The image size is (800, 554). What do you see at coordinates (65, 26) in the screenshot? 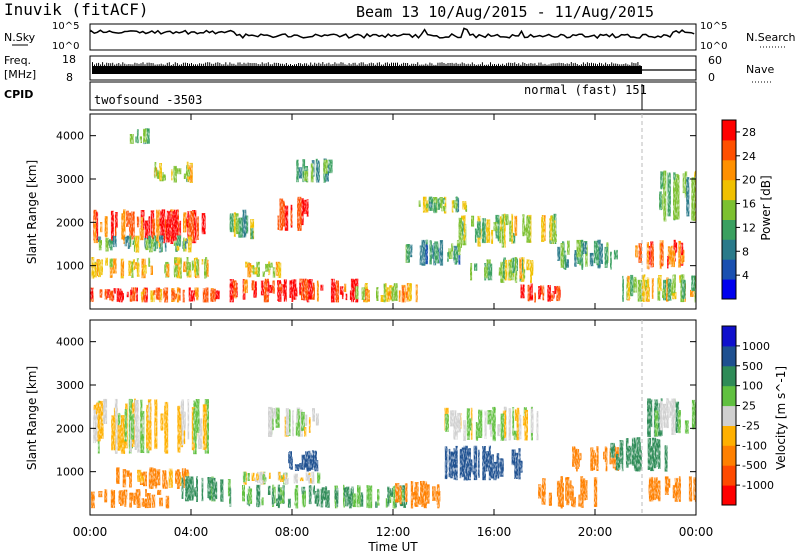
I see `nsky-tick-top: 10^5` at bounding box center [65, 26].